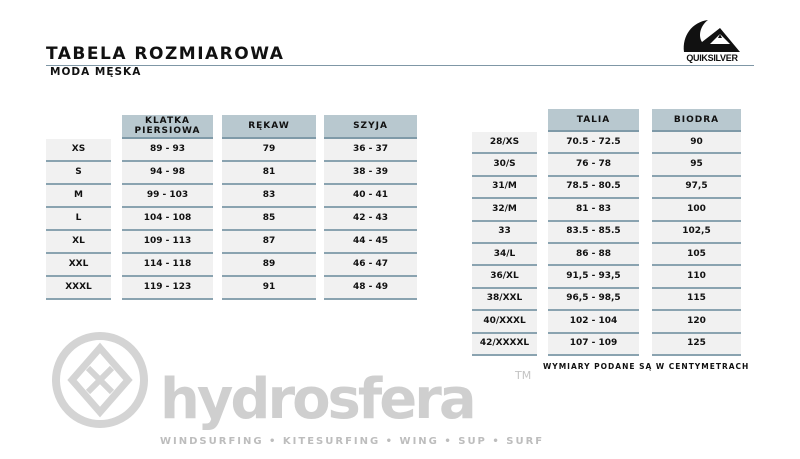 The width and height of the screenshot is (800, 459). Describe the element at coordinates (593, 188) in the screenshot. I see `table-cell: 78.5 - 80.5` at that location.